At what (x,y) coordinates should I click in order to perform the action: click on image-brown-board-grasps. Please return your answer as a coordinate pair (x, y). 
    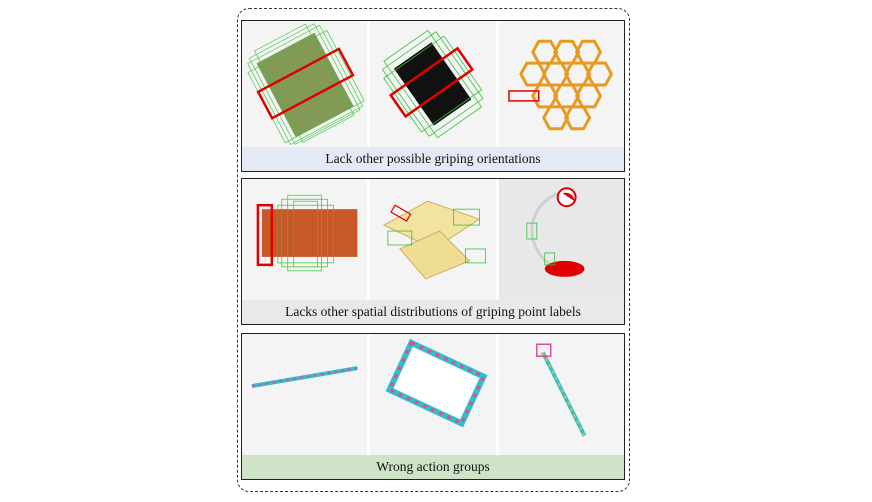
    Looking at the image, I should click on (305, 239).